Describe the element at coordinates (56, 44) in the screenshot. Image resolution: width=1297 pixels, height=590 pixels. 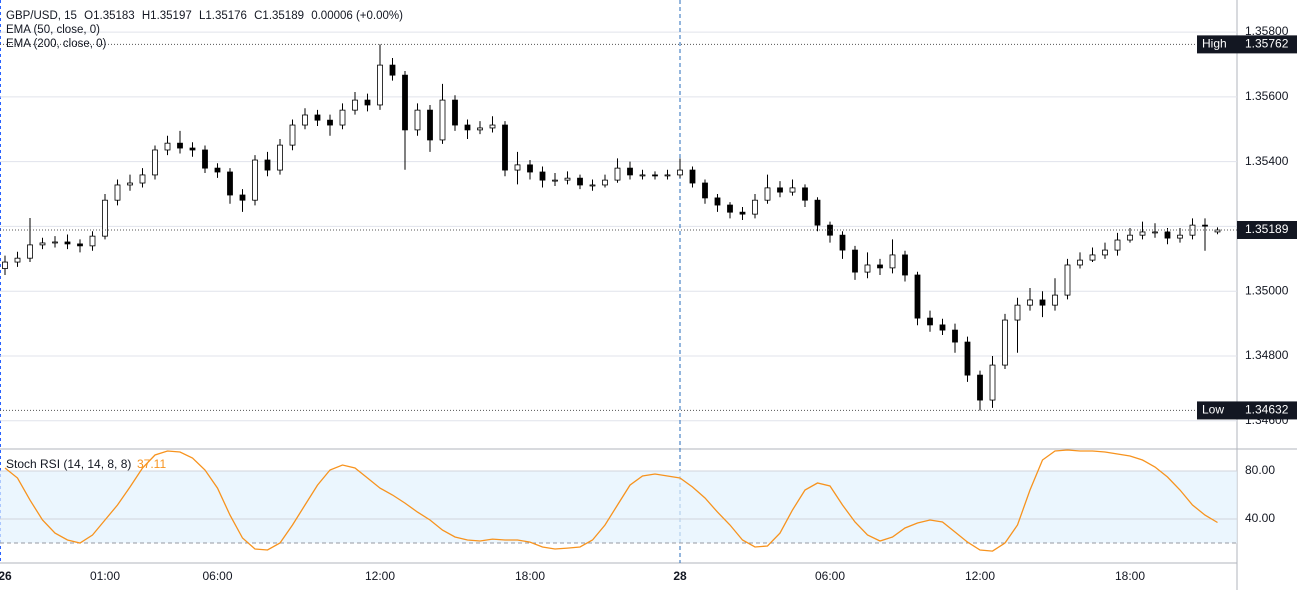
I see `indicator: EMA (200, close, 0)` at that location.